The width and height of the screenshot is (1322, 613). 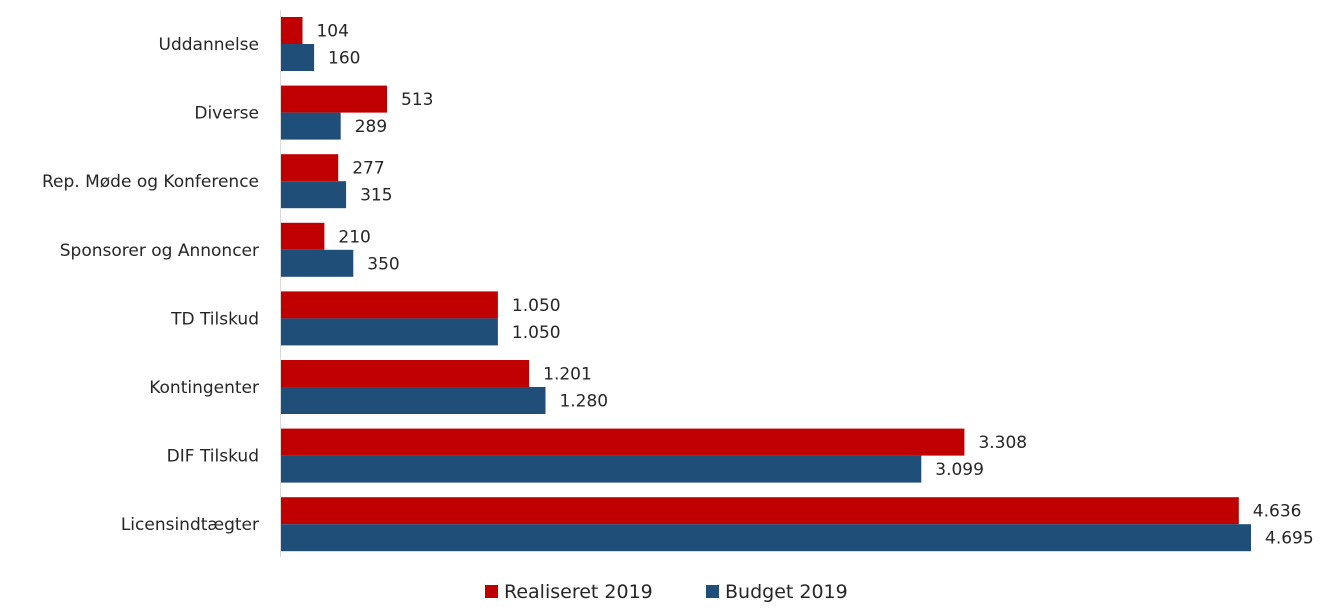 I want to click on data-label: 1.280, so click(x=583, y=402).